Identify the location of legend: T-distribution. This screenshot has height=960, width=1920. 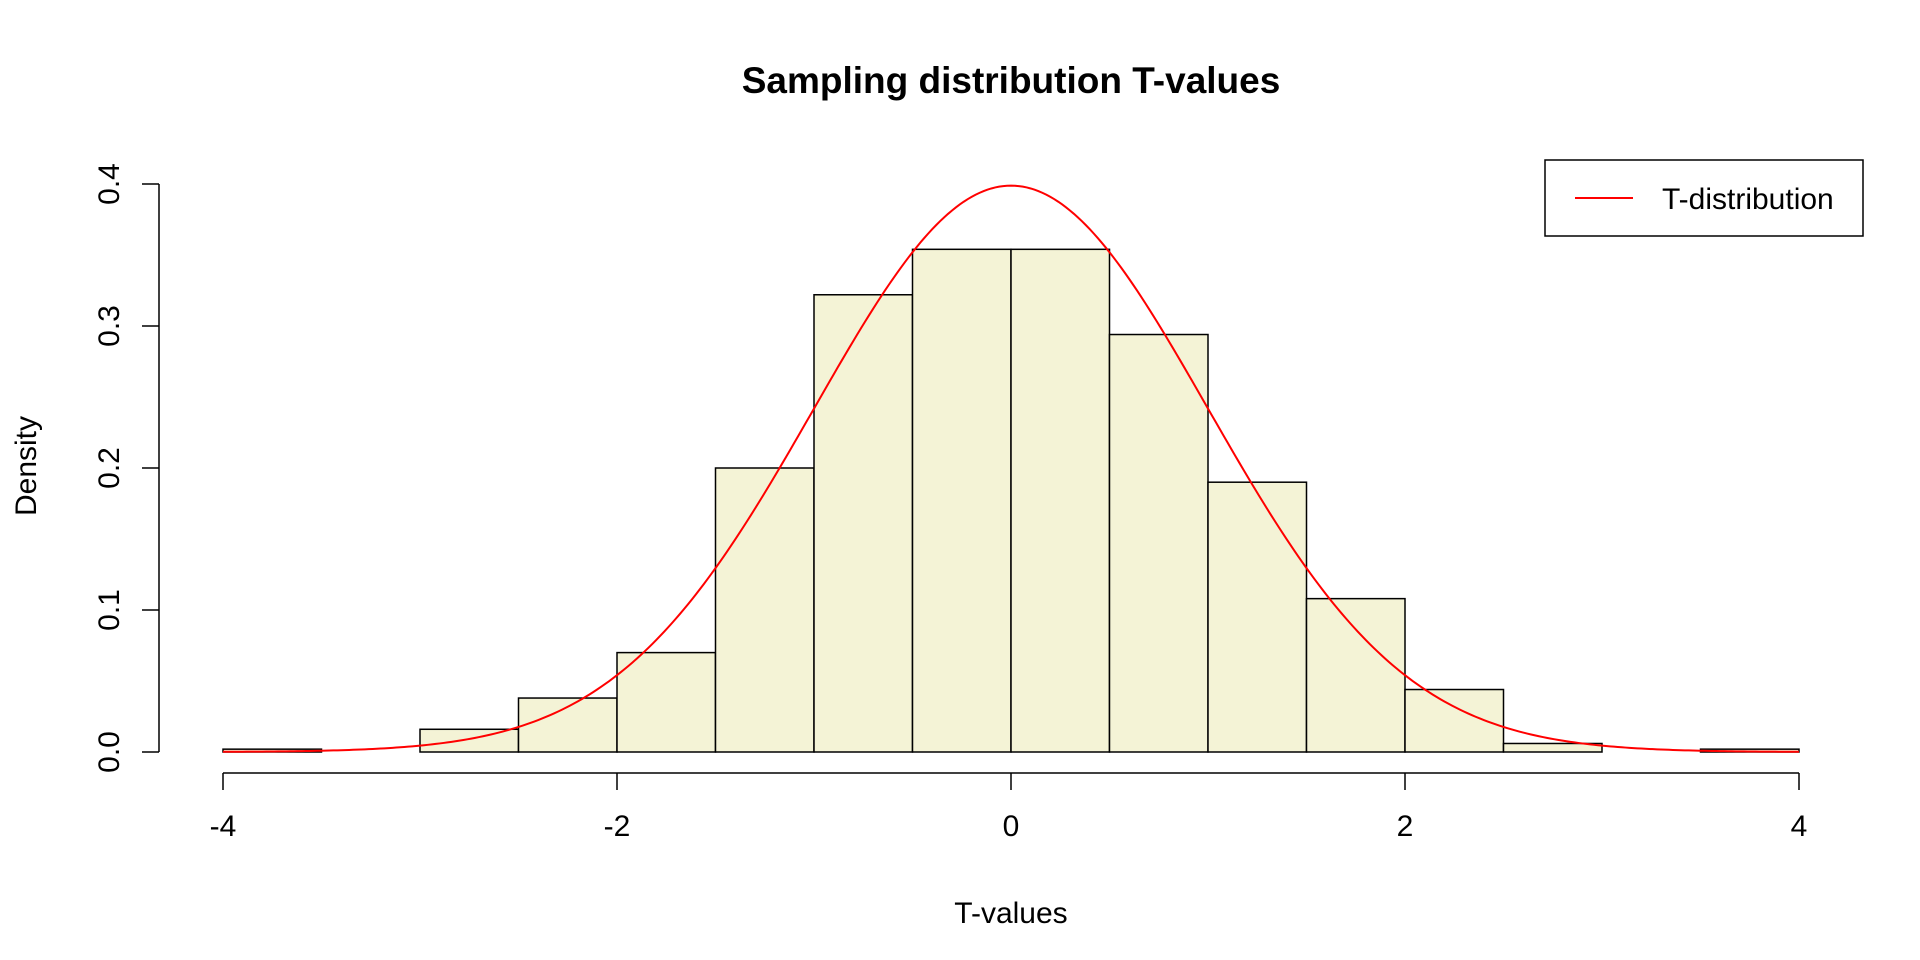
(1704, 198).